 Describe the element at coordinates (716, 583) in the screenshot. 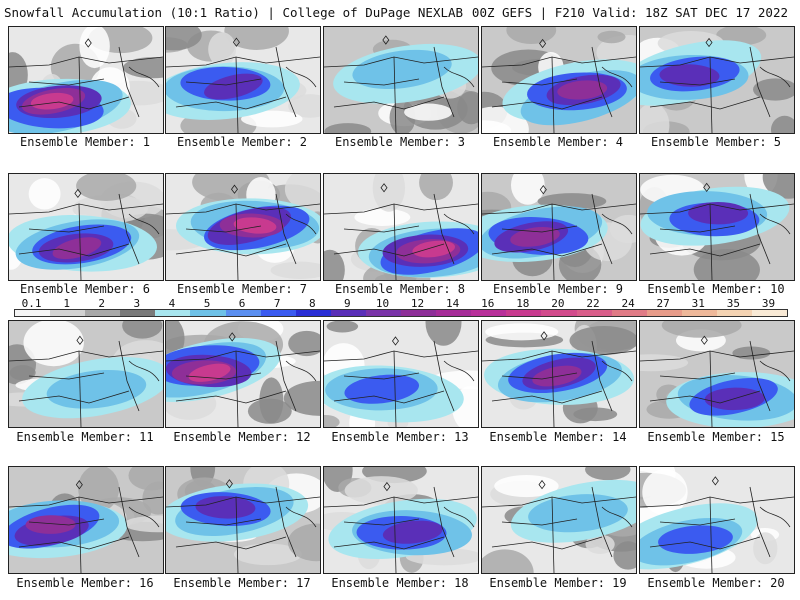

I see `ensemble-member-label: Ensemble Member: 20` at that location.